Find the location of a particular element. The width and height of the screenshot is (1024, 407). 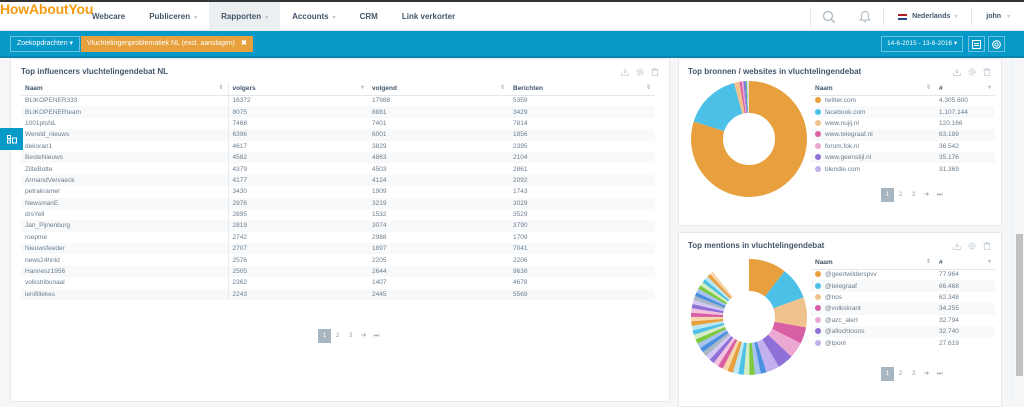

table-row: roepme 2742 2988 1709 is located at coordinates (338, 237).